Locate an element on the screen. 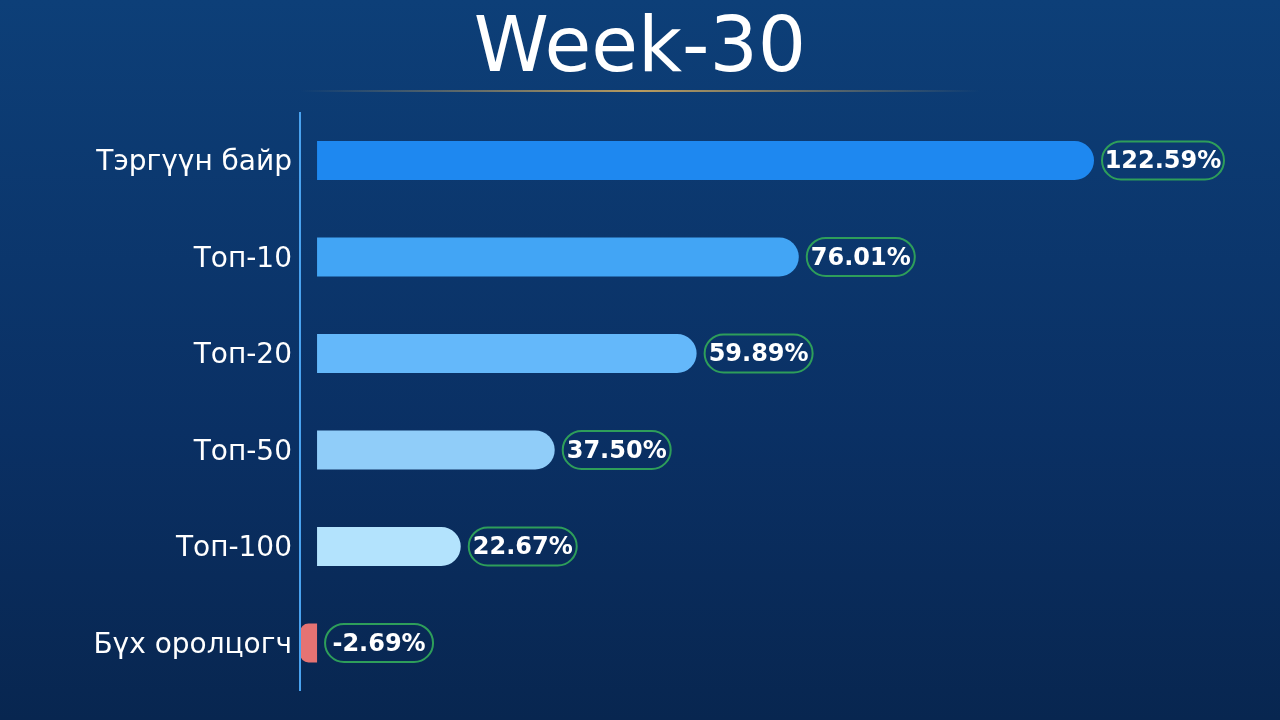 This screenshot has height=720, width=1280. data-label: 22.67% is located at coordinates (522, 546).